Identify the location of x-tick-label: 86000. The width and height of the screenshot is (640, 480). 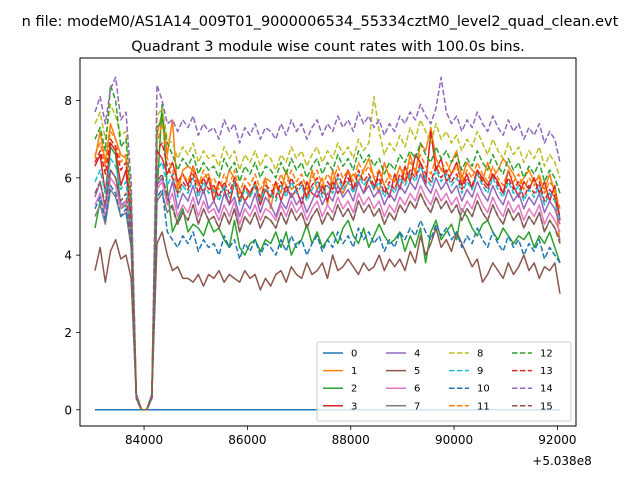
(247, 440).